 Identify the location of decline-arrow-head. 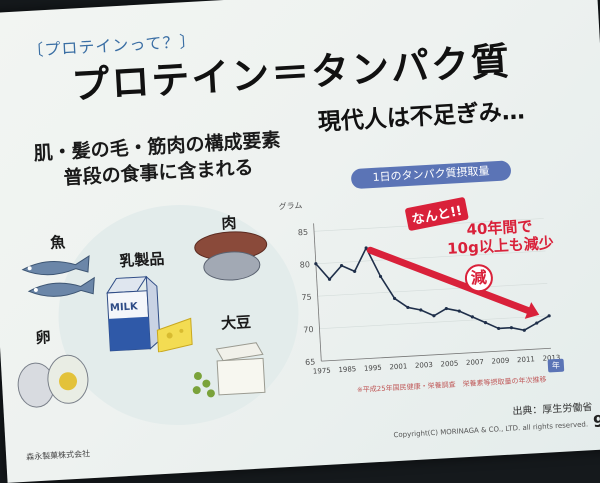
(532, 310).